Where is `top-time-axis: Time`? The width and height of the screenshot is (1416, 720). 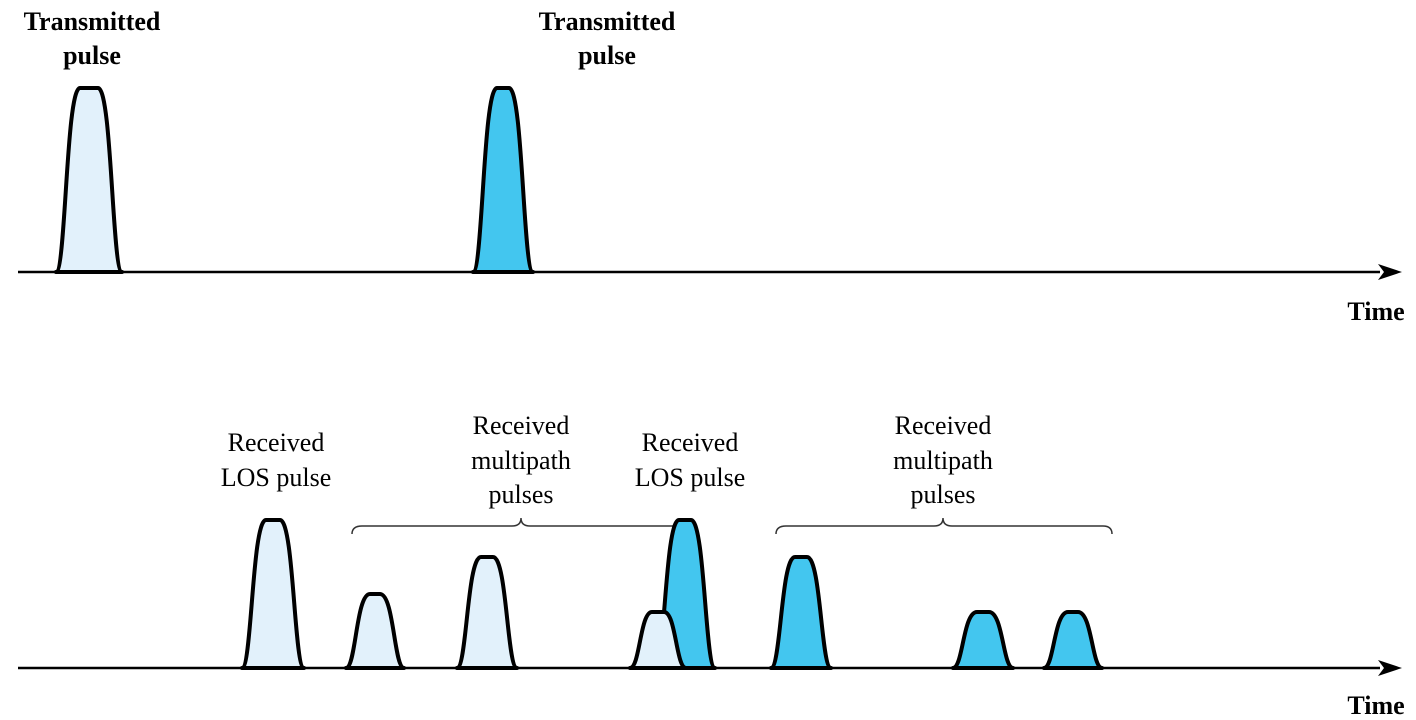 top-time-axis: Time is located at coordinates (711, 295).